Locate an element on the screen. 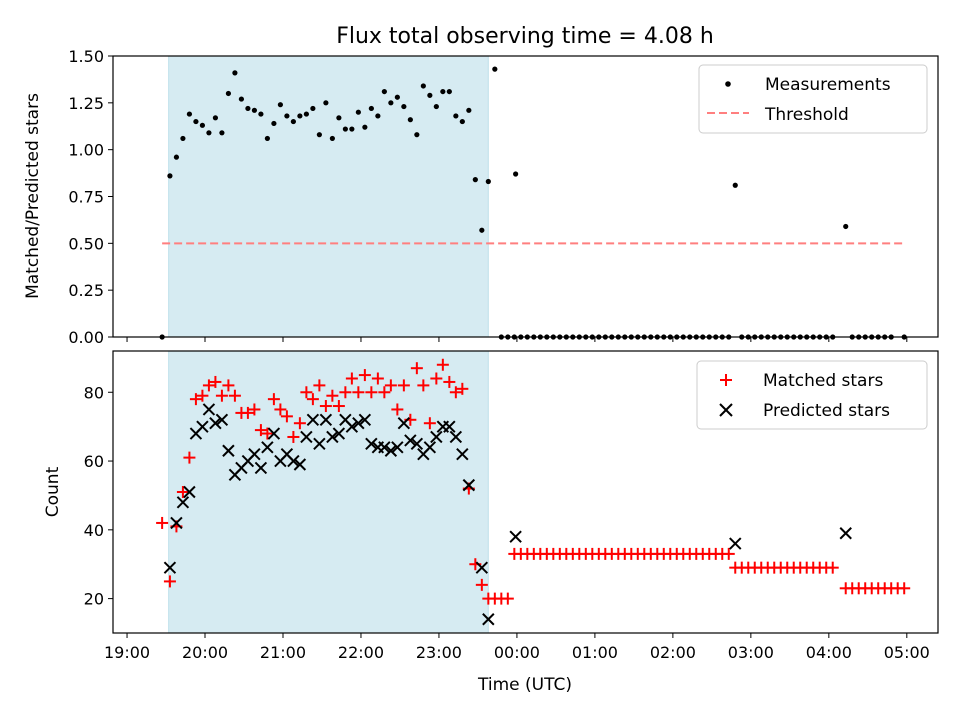 The width and height of the screenshot is (960, 720). top-y-tick-label: 0.75 is located at coordinates (86, 197).